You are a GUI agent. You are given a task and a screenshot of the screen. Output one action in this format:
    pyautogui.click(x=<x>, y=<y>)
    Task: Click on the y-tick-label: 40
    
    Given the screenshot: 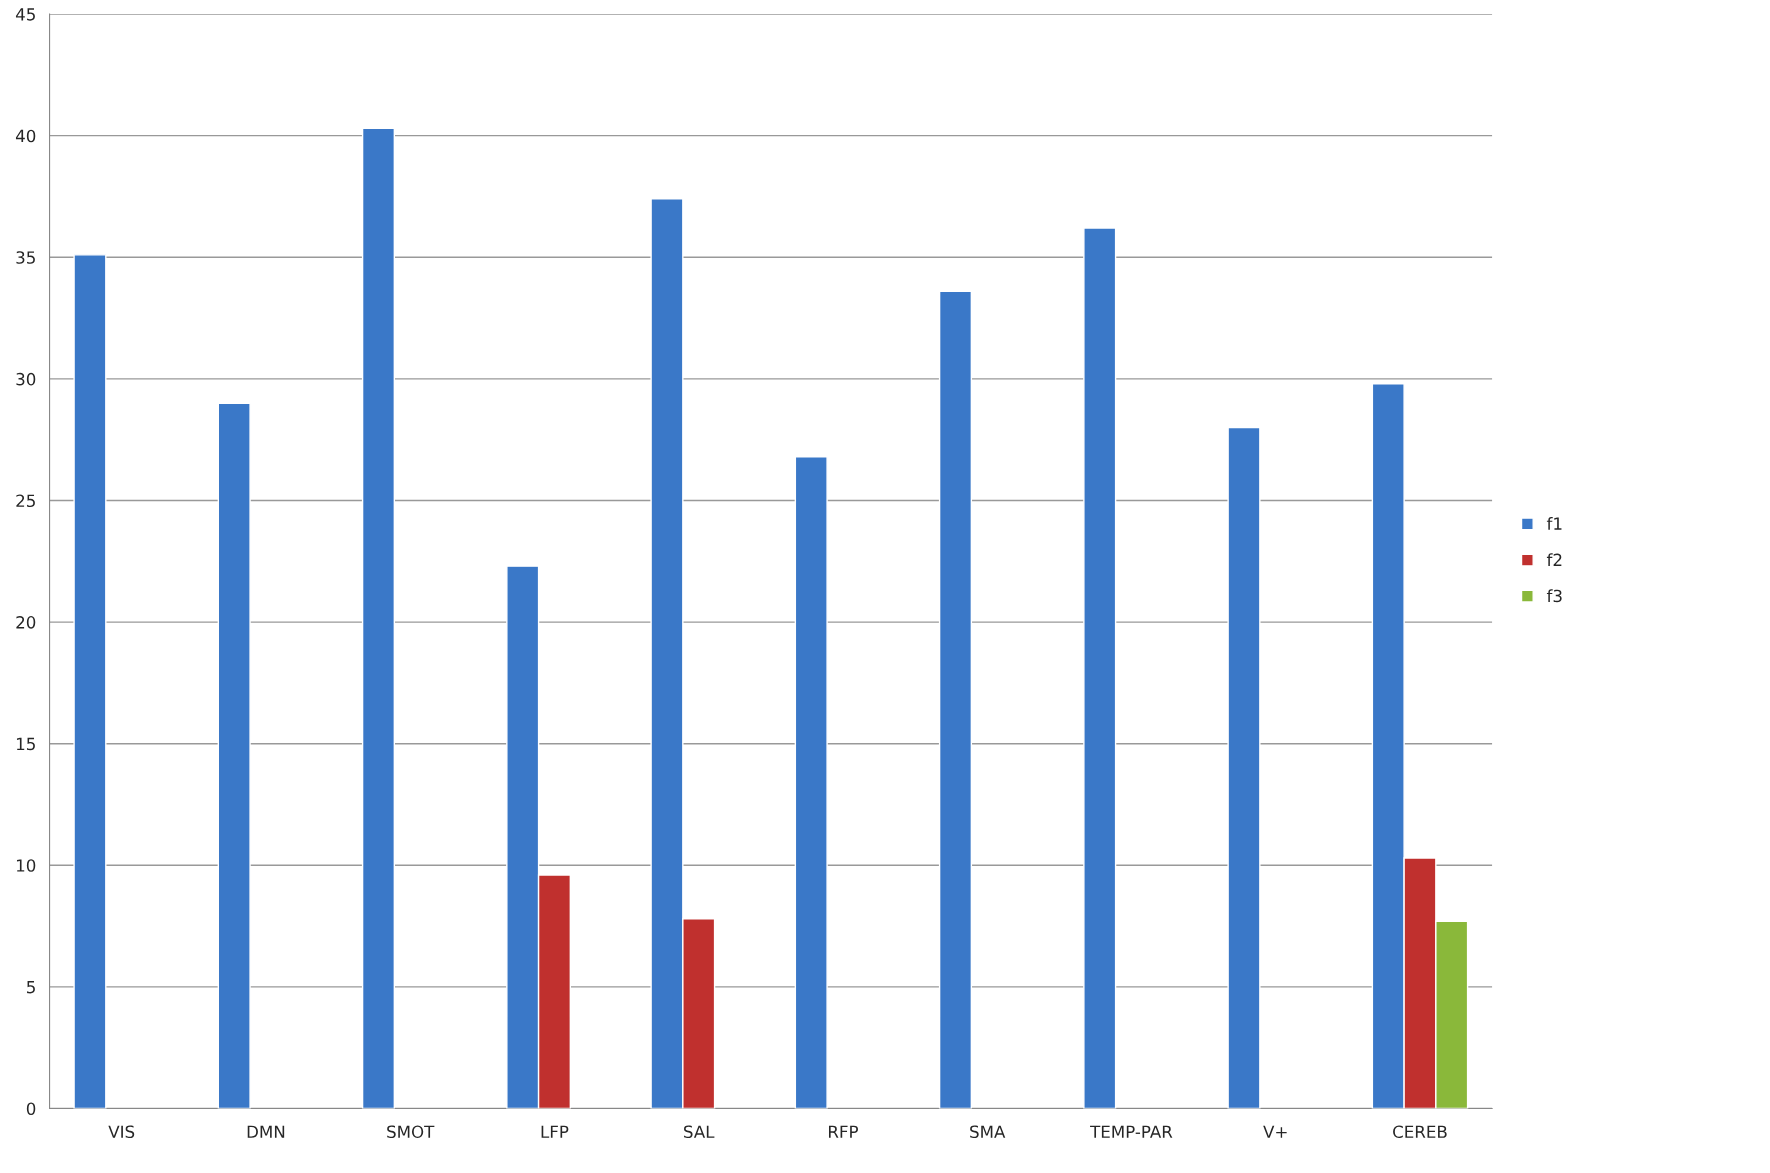 What is the action you would take?
    pyautogui.click(x=25, y=136)
    